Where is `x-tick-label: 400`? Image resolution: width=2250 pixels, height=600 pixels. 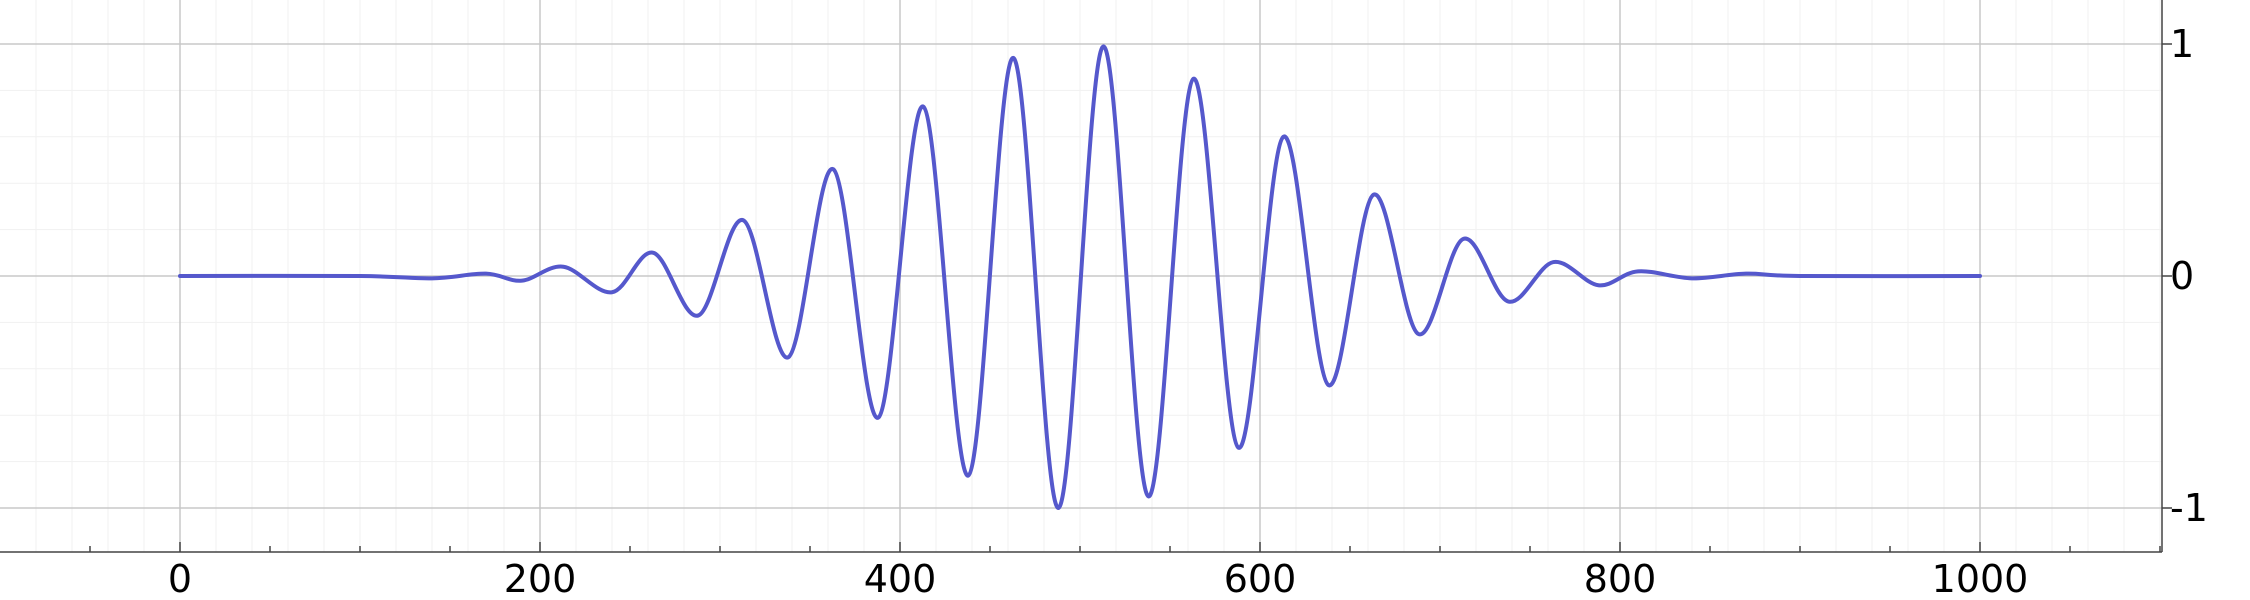 x-tick-label: 400 is located at coordinates (900, 578).